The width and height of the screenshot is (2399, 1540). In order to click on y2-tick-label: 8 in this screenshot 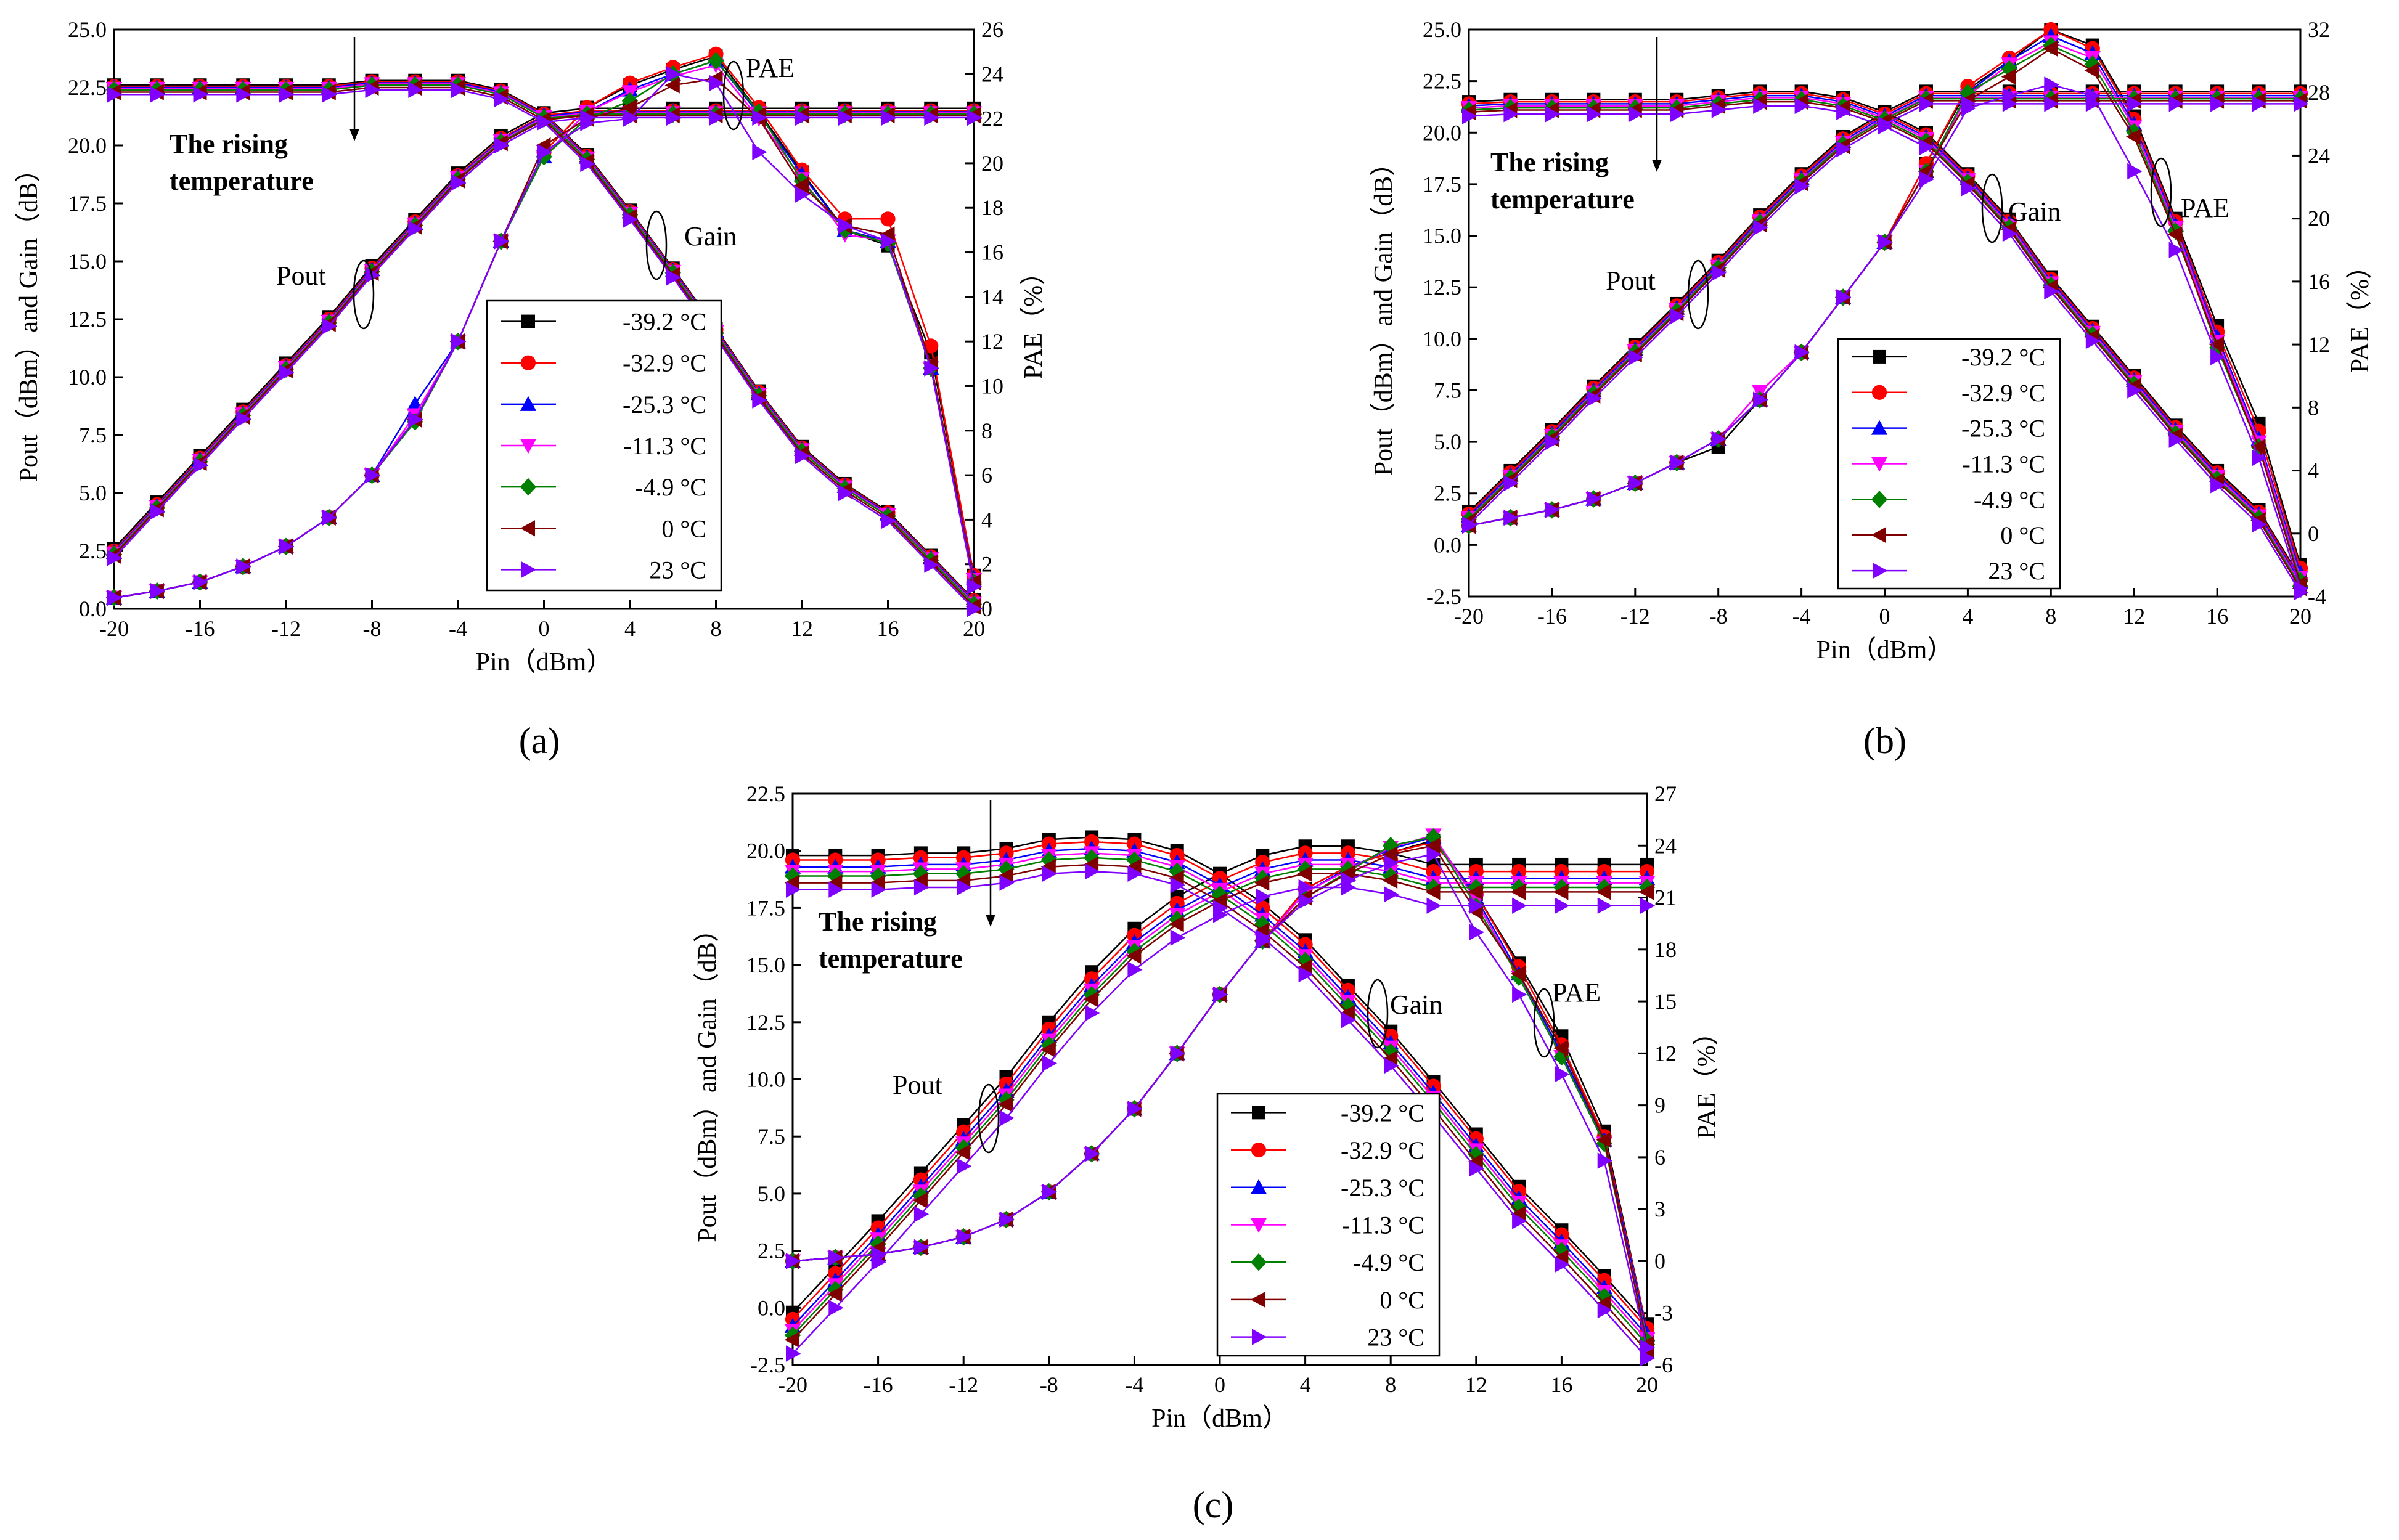, I will do `click(2314, 407)`.